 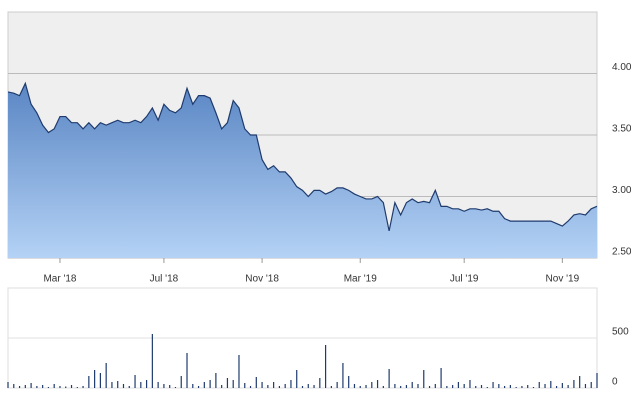 What do you see at coordinates (302, 273) in the screenshot?
I see `x-axis-band` at bounding box center [302, 273].